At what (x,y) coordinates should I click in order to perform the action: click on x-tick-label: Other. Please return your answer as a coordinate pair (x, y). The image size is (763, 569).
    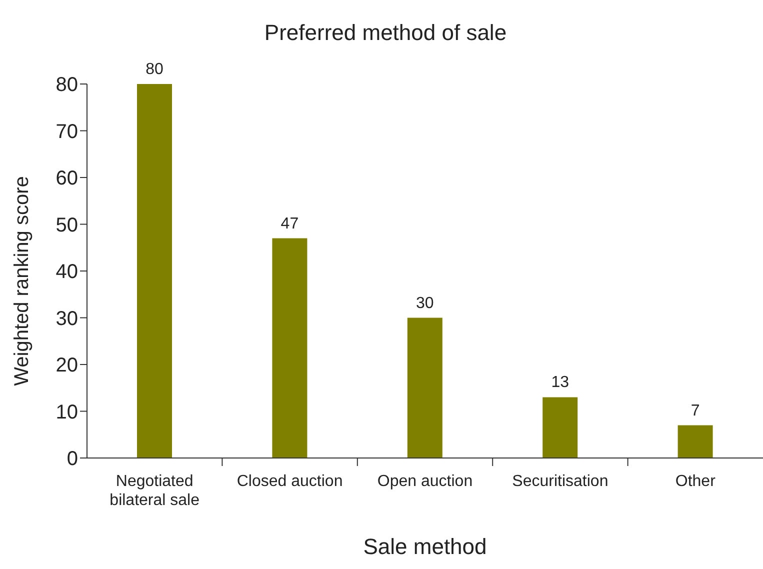
    Looking at the image, I should click on (695, 481).